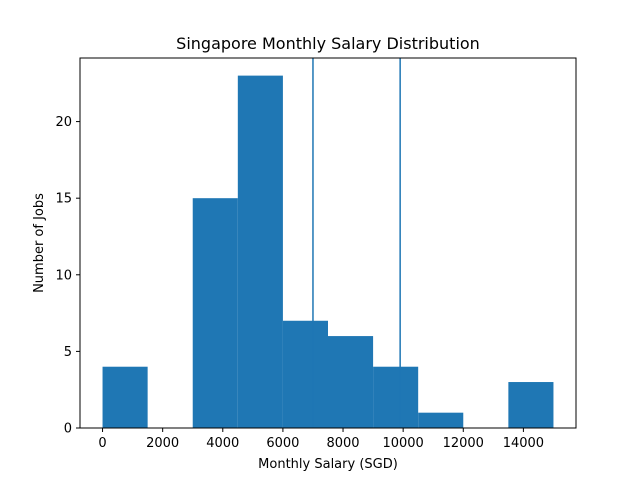 The width and height of the screenshot is (640, 480). Describe the element at coordinates (356, 243) in the screenshot. I see `reference-lines-group` at that location.